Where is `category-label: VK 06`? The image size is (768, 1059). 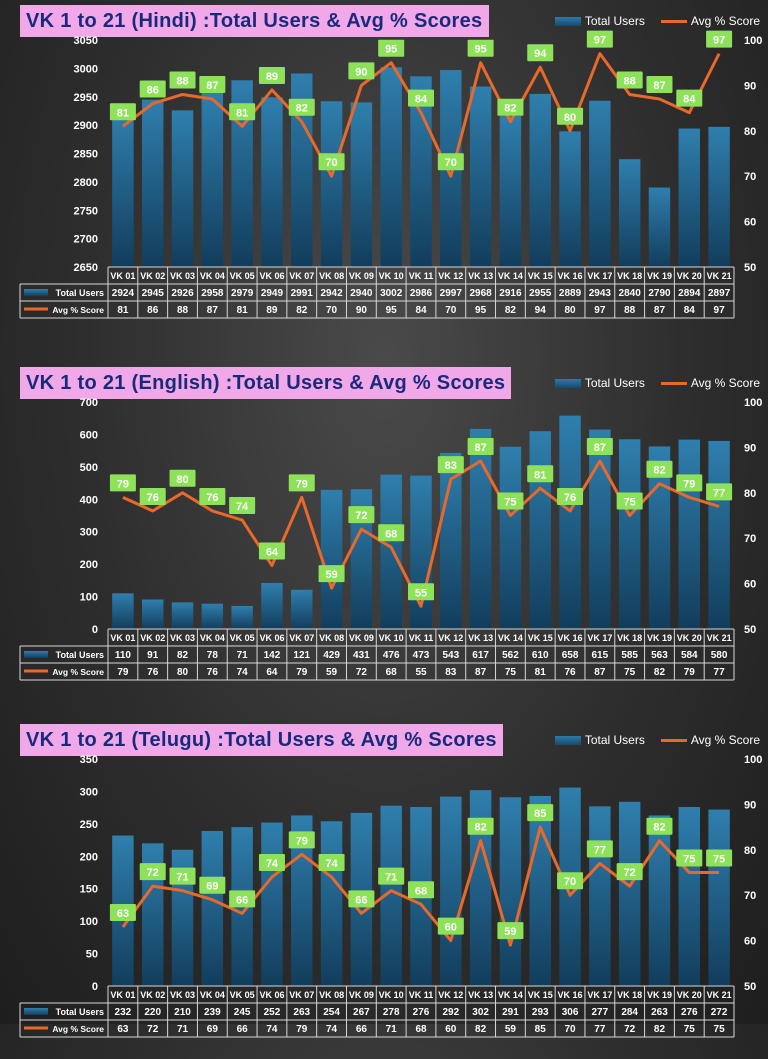 category-label: VK 06 is located at coordinates (271, 276).